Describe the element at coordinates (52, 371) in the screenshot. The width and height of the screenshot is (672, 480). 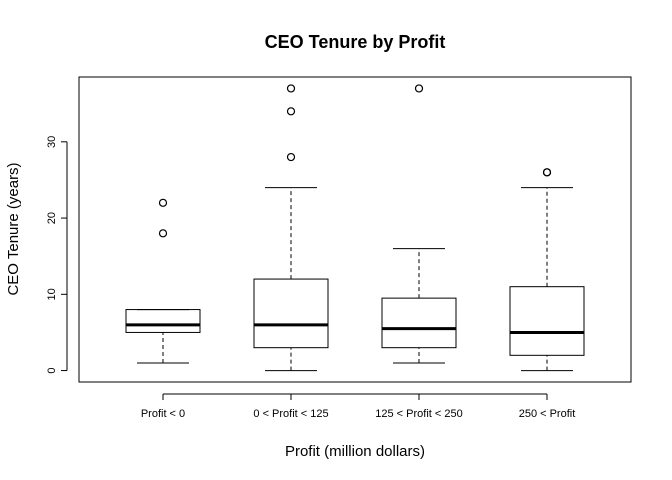
I see `y-tick-label: 0` at that location.